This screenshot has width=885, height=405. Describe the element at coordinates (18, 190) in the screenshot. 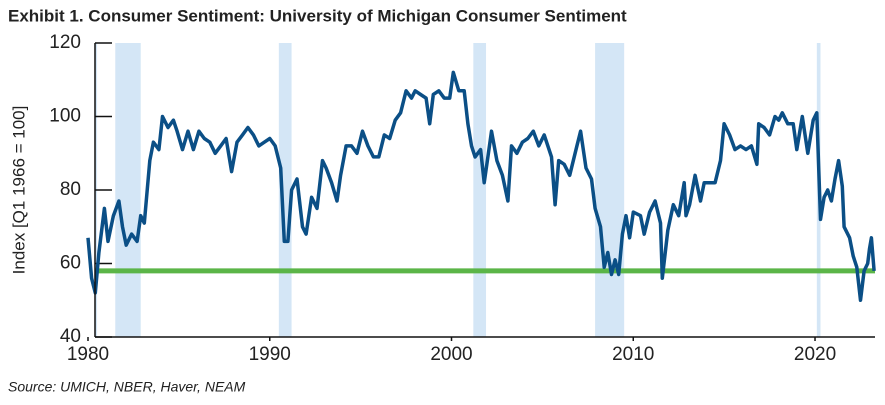

I see `y-axis-label: Index [Q1 1966 = 100]` at that location.